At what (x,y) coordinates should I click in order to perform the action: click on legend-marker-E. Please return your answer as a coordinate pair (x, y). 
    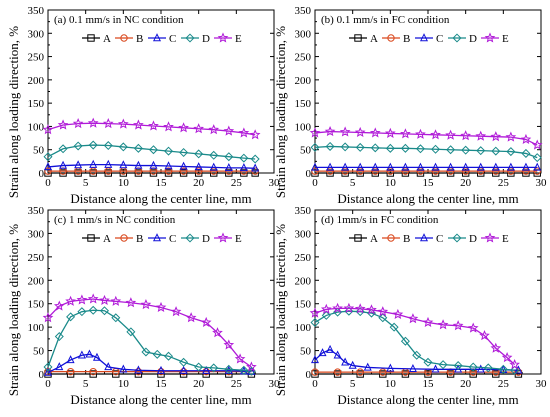
    Looking at the image, I should click on (223, 37).